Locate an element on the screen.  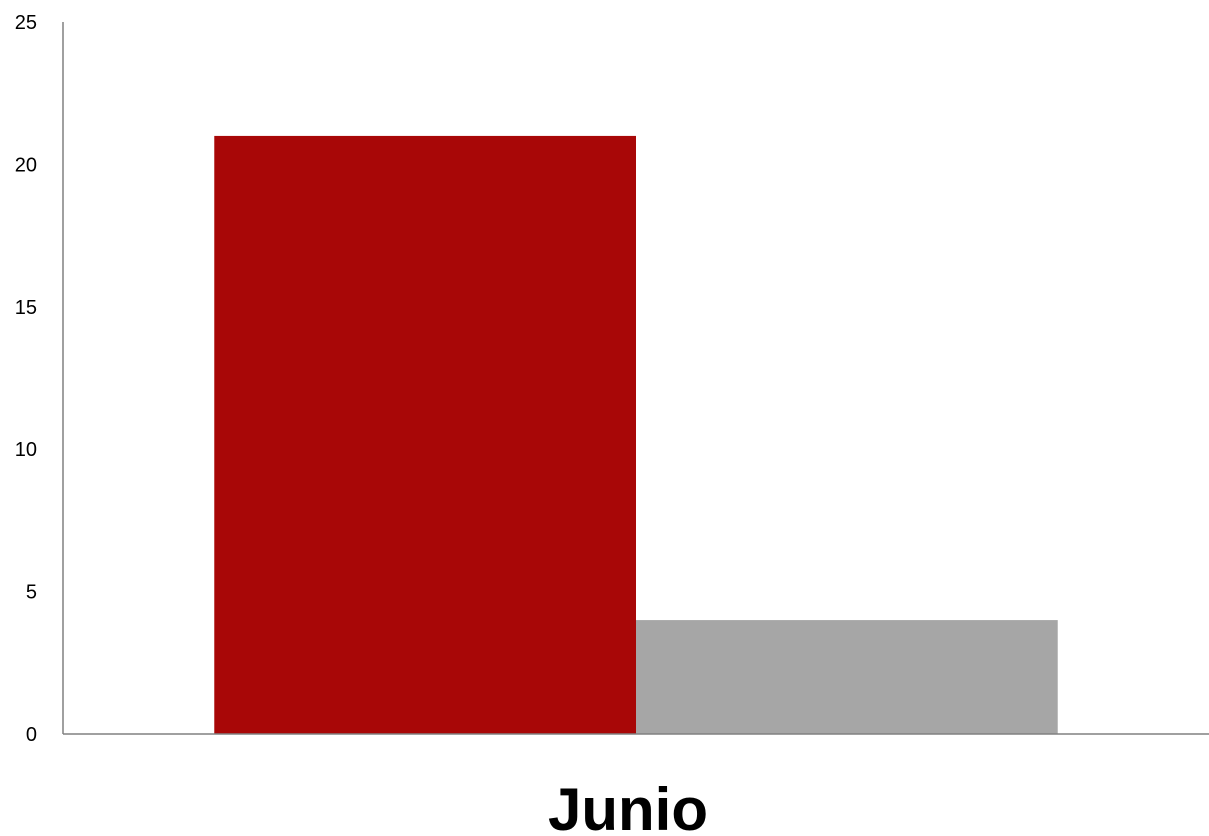
y-tick-label: 15 is located at coordinates (26, 308).